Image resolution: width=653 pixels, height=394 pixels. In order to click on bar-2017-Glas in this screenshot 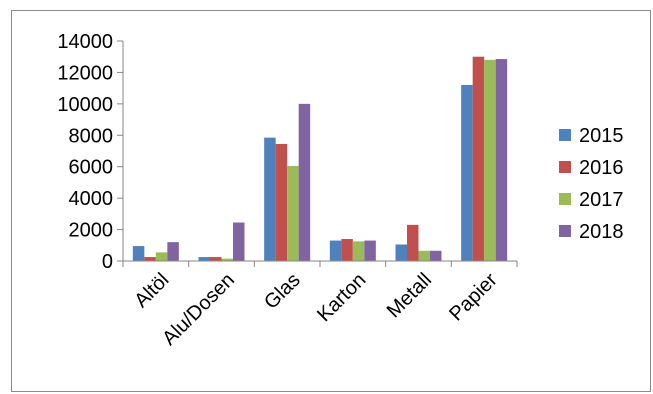, I will do `click(293, 213)`.